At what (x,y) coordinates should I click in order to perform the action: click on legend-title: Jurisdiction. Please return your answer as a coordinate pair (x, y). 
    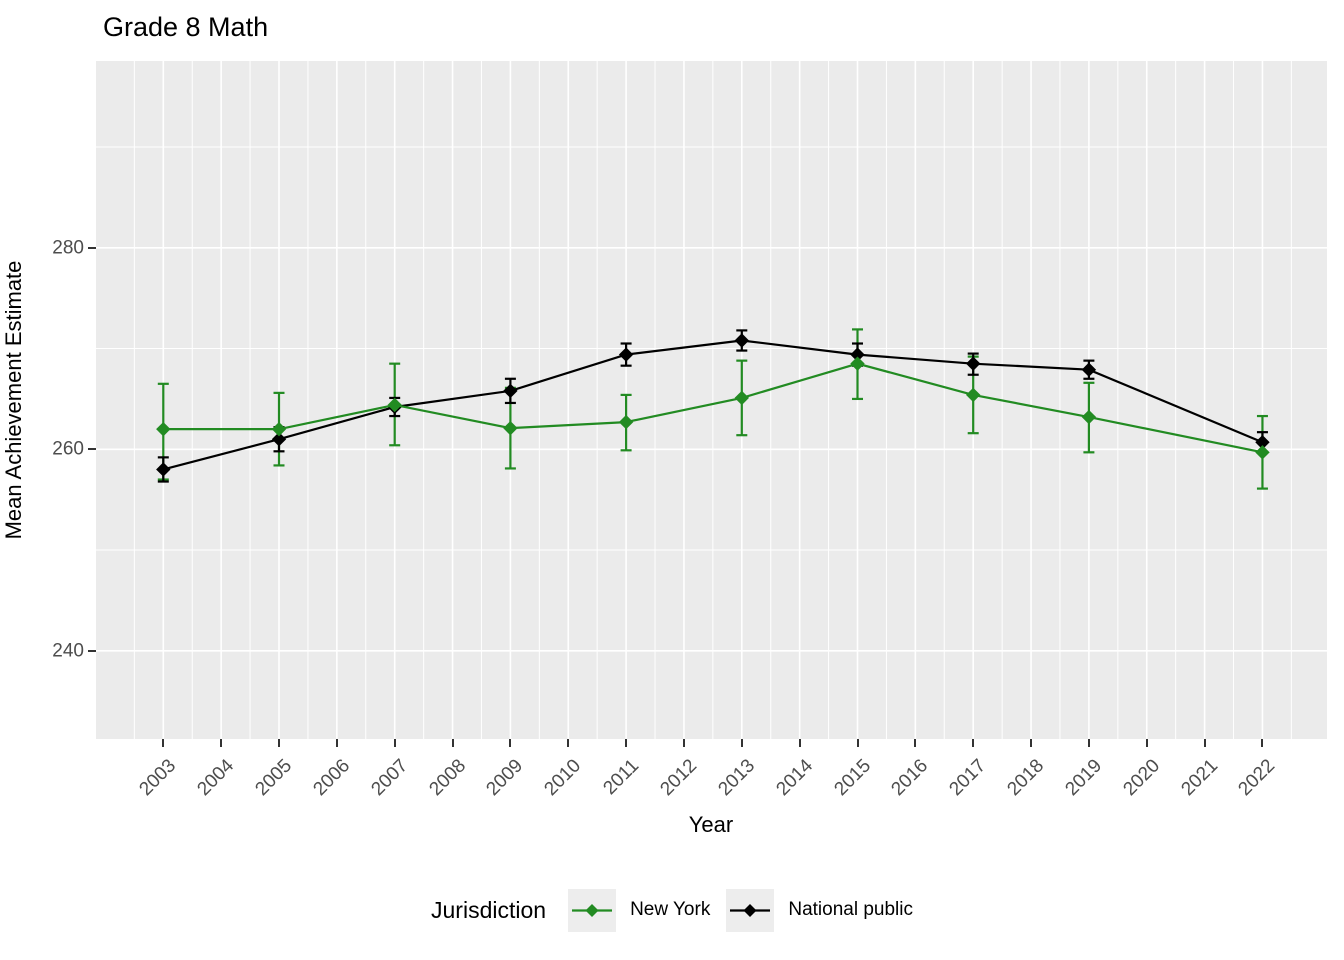
    Looking at the image, I should click on (489, 909).